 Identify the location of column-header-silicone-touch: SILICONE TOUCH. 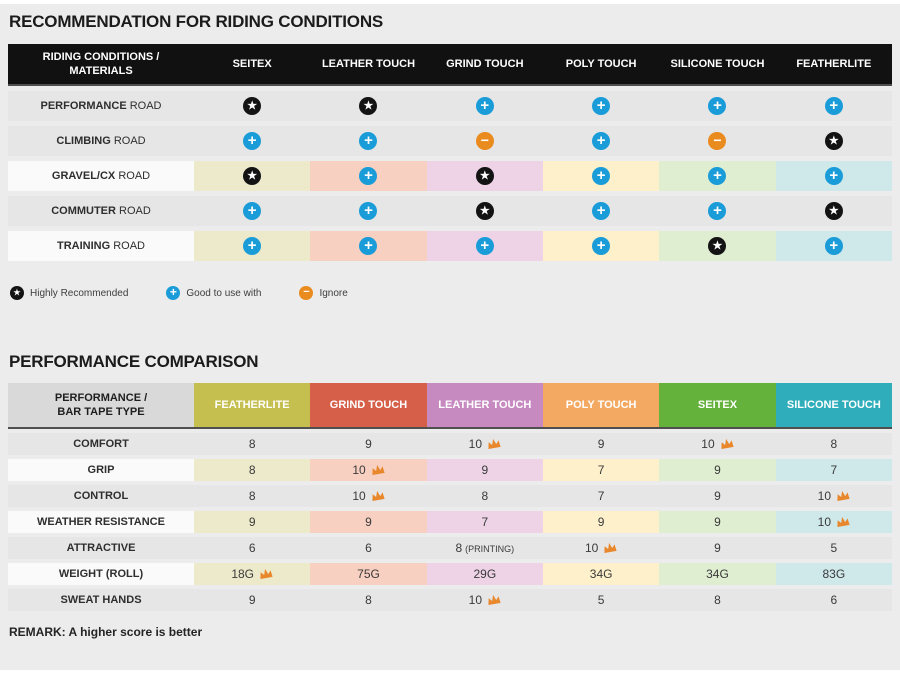
(717, 65).